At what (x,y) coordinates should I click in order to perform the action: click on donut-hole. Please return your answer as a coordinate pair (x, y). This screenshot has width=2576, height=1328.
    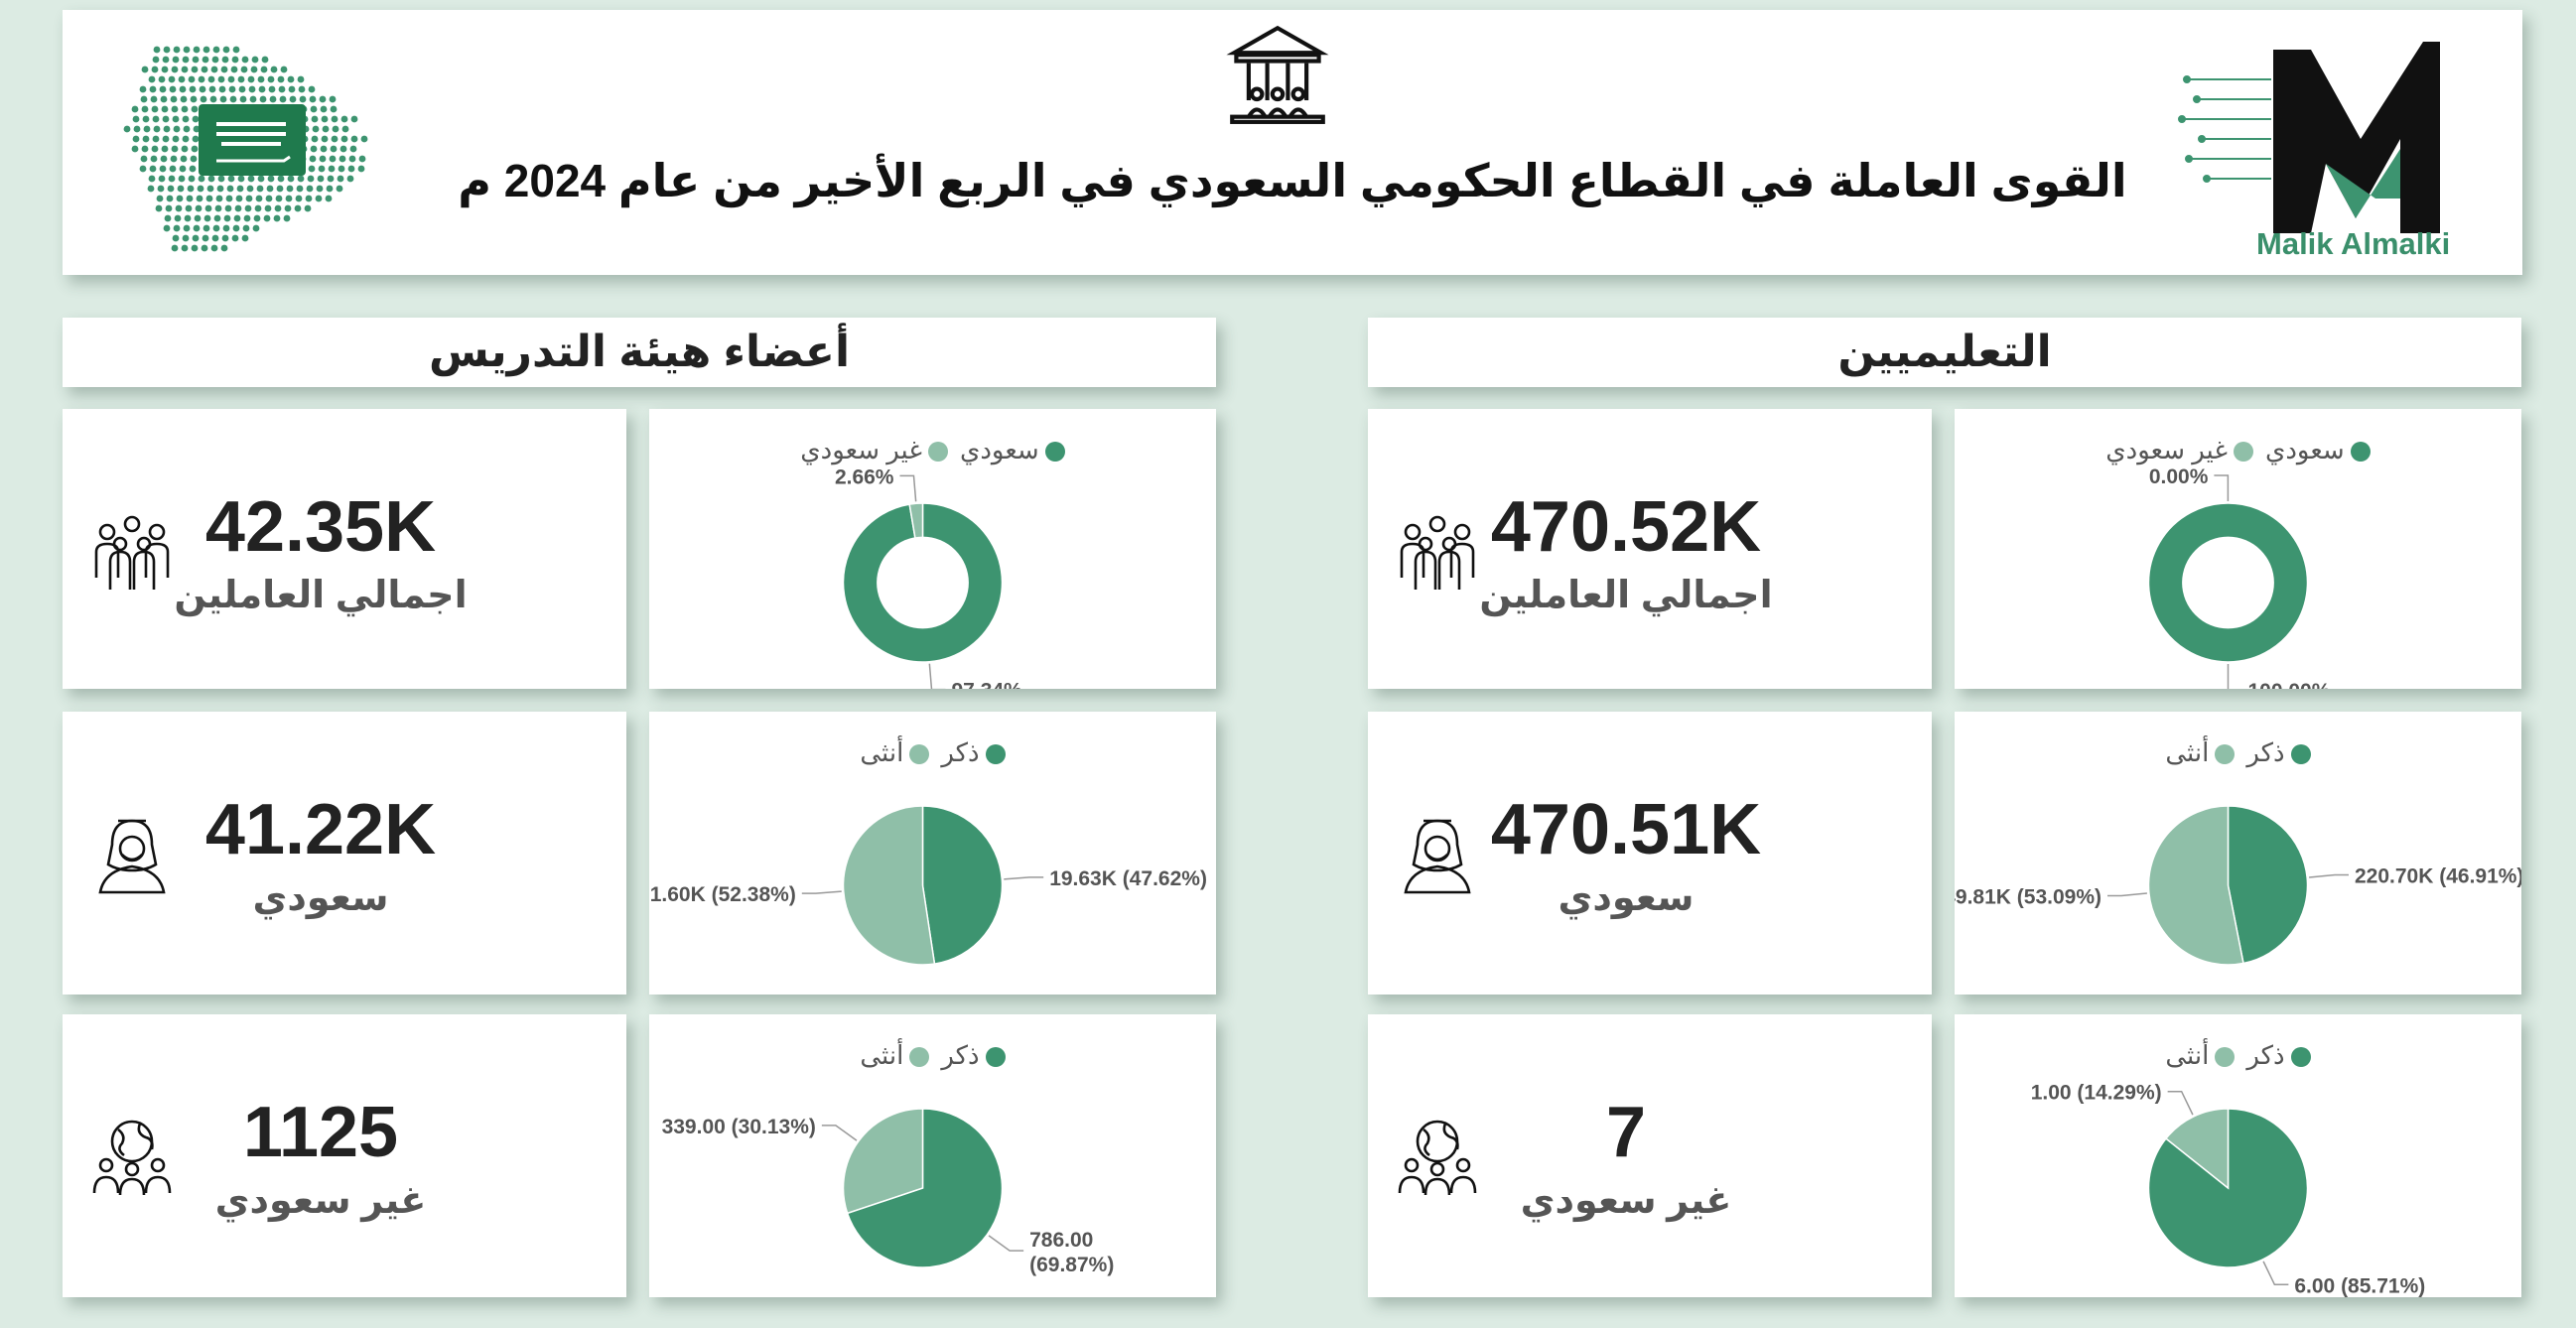
    Looking at the image, I should click on (923, 583).